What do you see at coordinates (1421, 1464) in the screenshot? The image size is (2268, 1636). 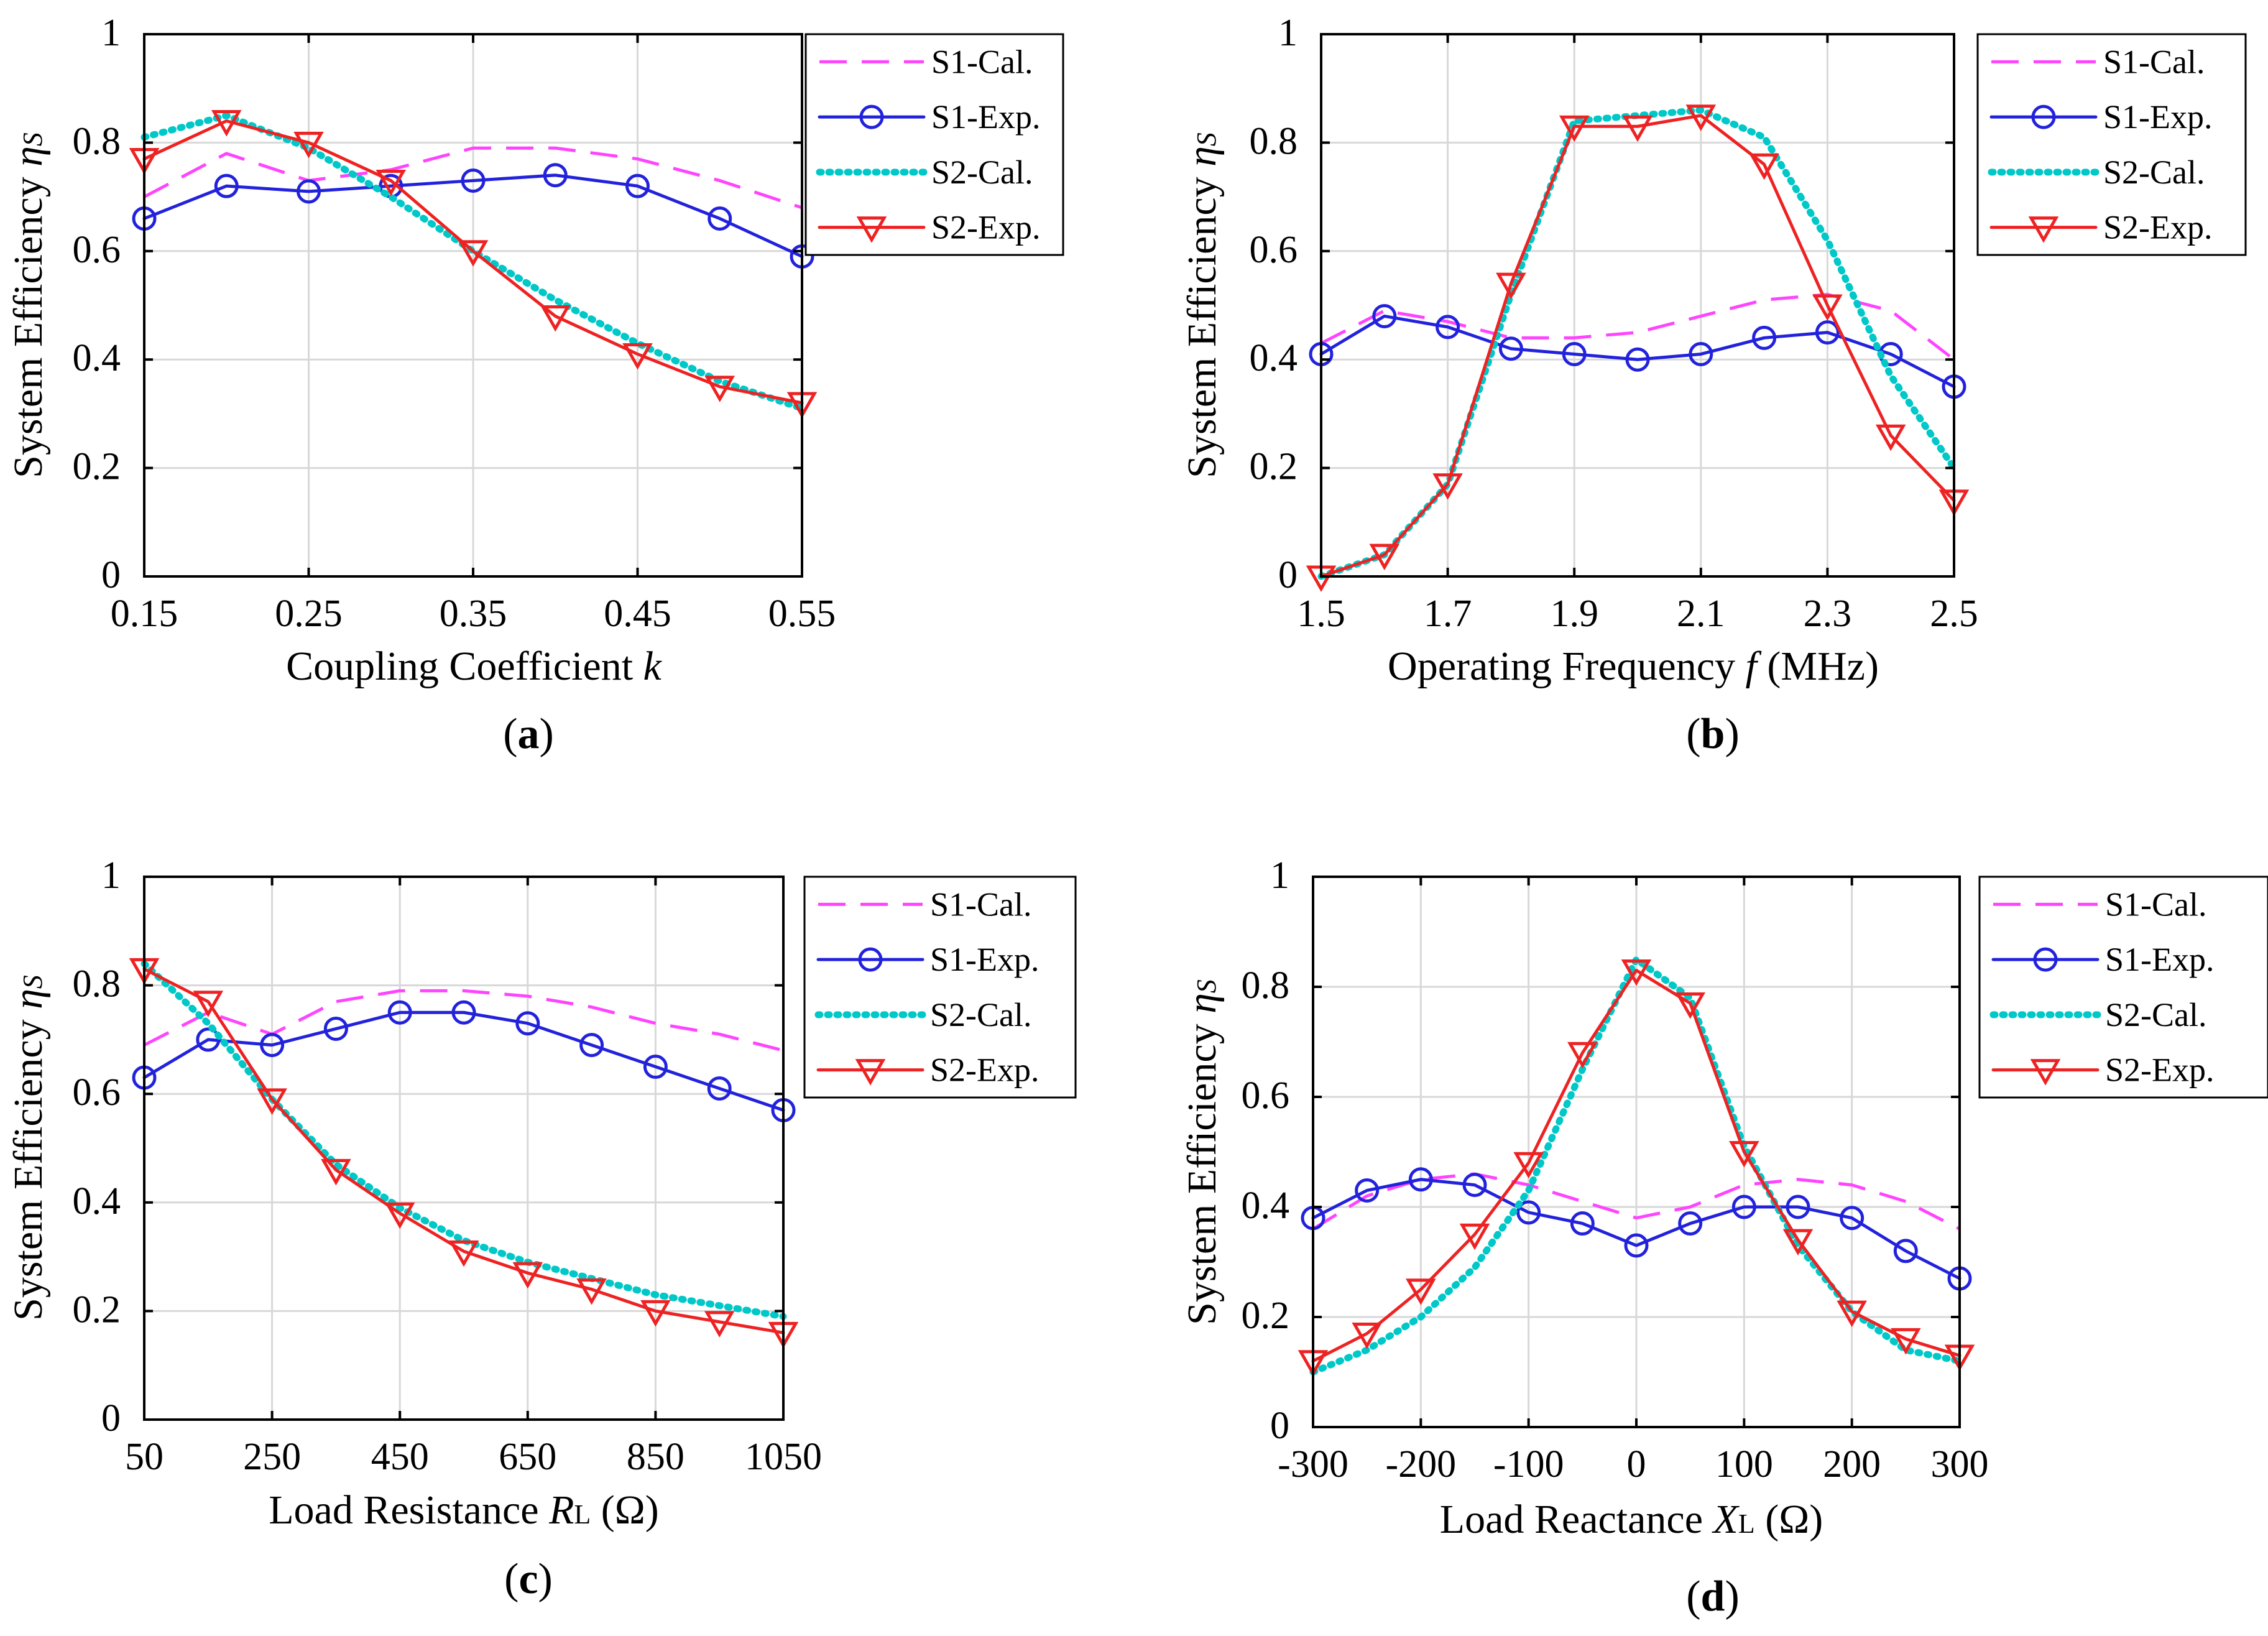 I see `x-tick-label: -200` at bounding box center [1421, 1464].